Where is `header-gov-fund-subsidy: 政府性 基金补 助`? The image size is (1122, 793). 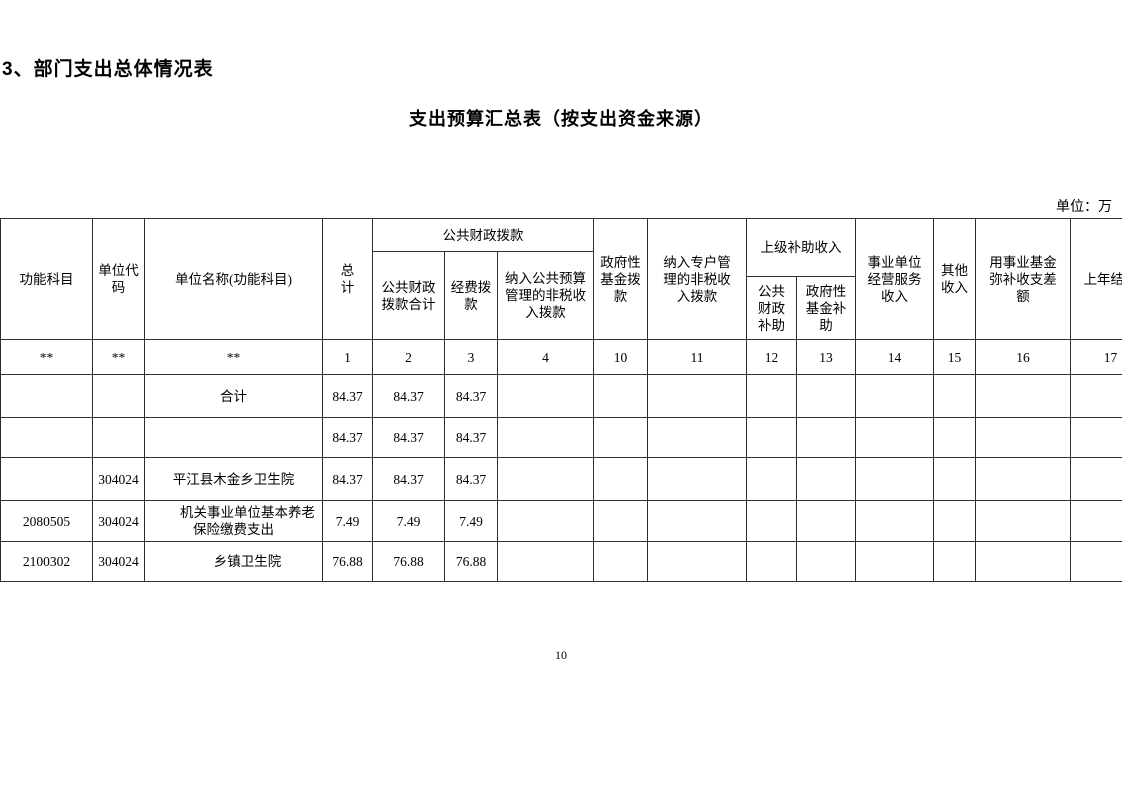 header-gov-fund-subsidy: 政府性 基金补 助 is located at coordinates (826, 308).